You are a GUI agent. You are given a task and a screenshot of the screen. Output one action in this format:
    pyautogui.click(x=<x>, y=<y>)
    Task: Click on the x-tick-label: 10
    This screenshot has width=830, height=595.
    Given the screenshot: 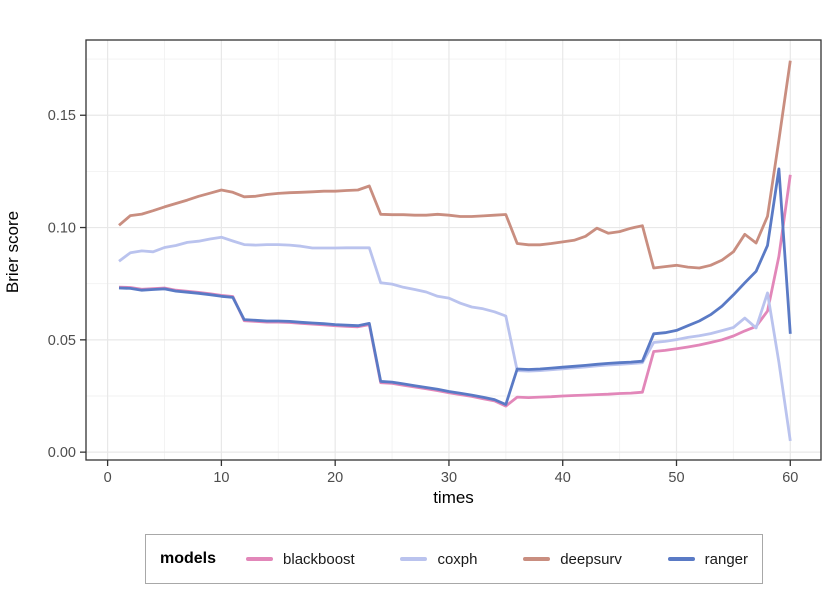 What is the action you would take?
    pyautogui.click(x=221, y=478)
    